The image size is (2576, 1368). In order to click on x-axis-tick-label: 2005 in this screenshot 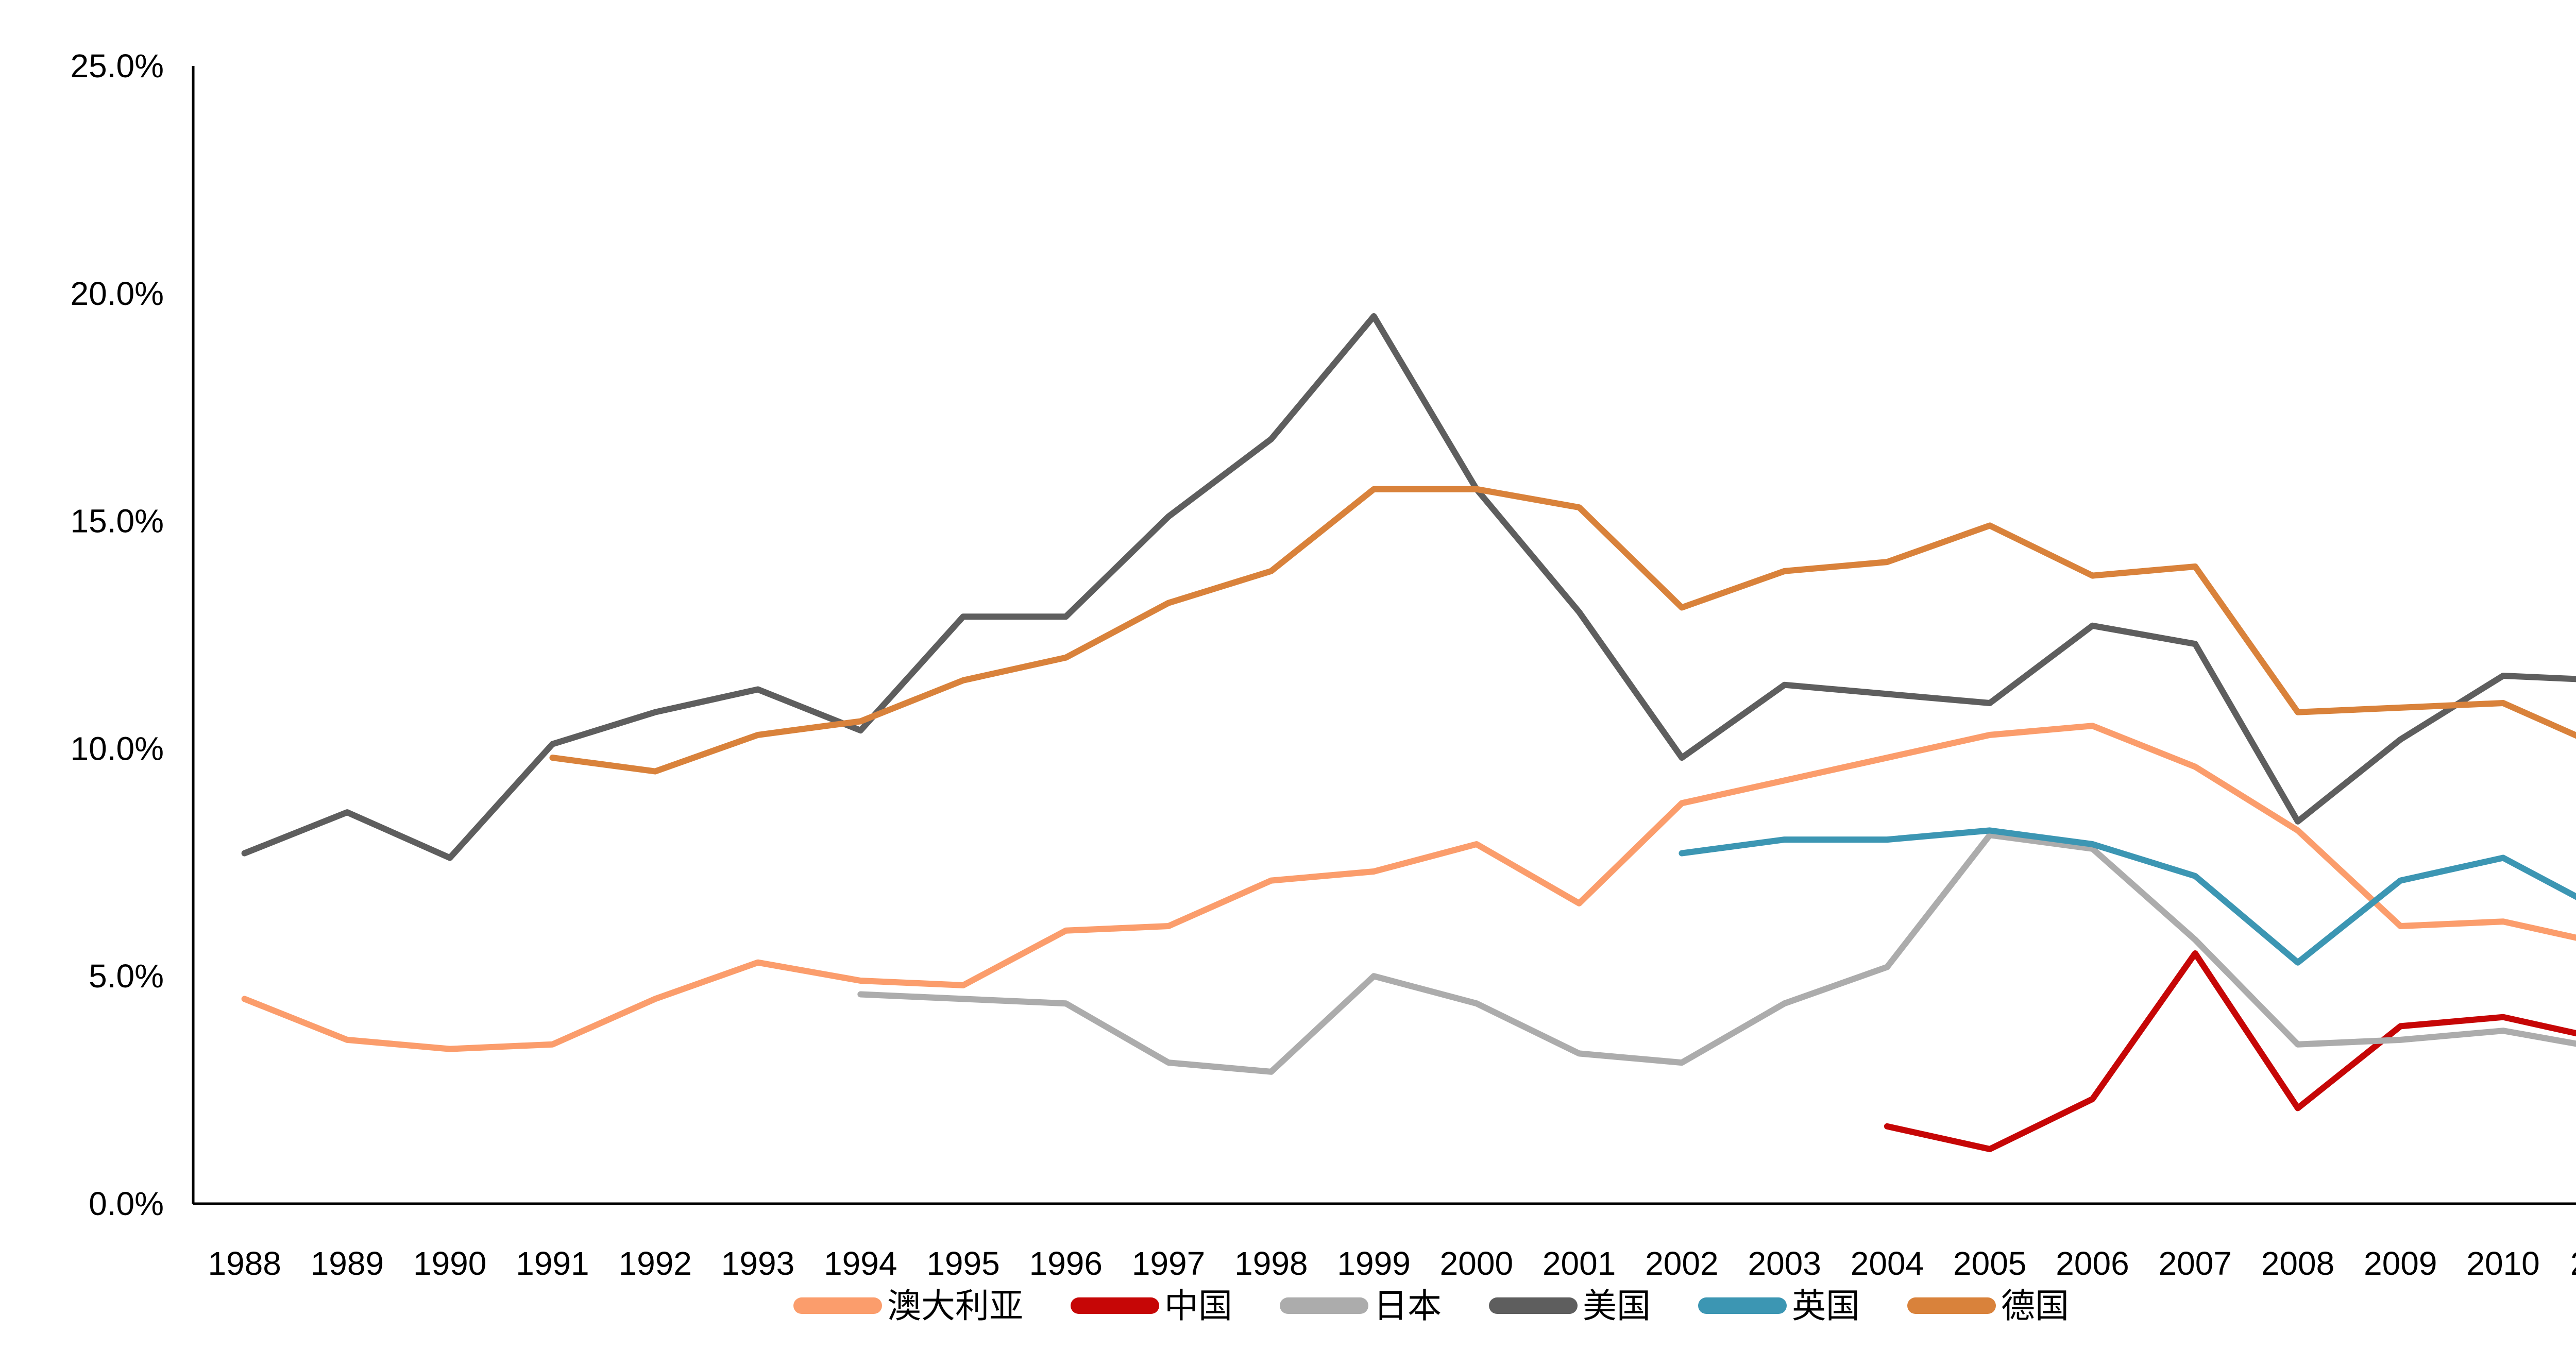, I will do `click(1989, 1263)`.